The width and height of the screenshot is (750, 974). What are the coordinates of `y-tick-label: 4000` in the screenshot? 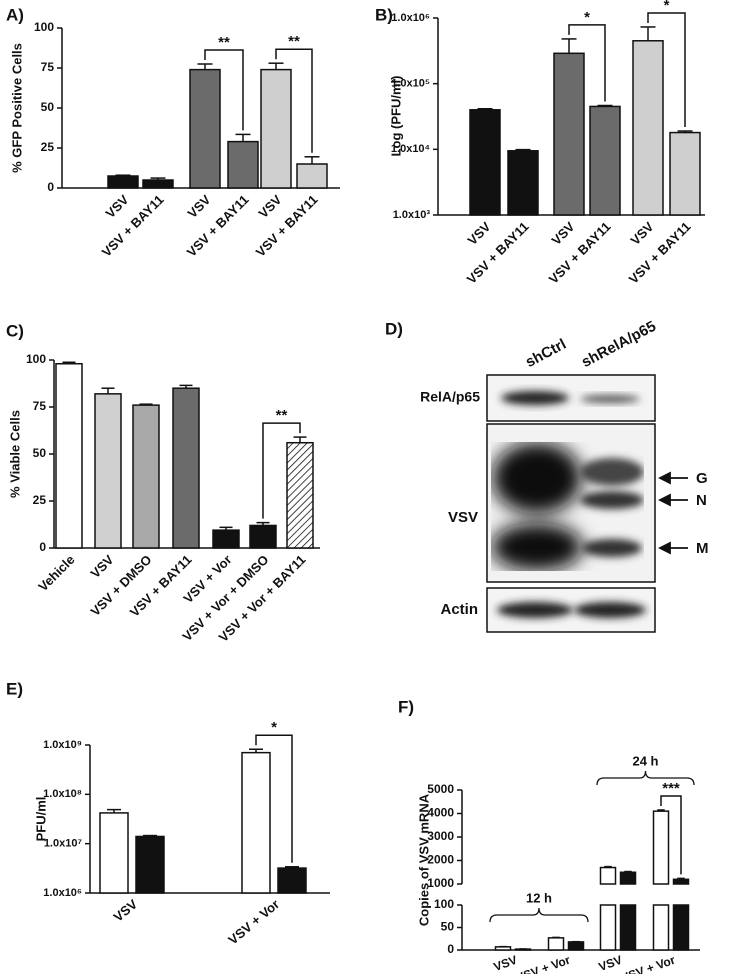 It's located at (440, 813).